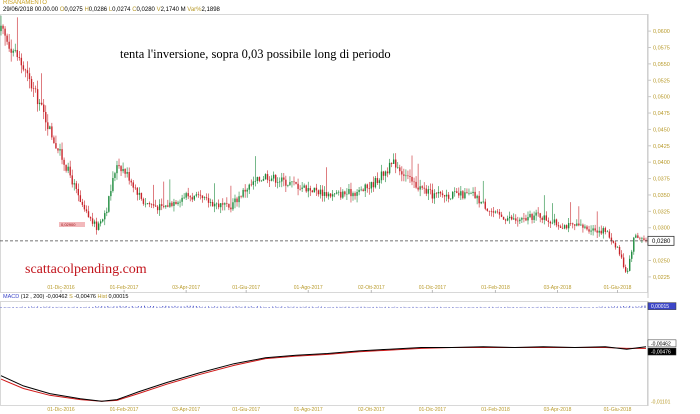 The height and width of the screenshot is (414, 700). I want to click on price-x-tick-label: 01-Dic-2016, so click(60, 288).